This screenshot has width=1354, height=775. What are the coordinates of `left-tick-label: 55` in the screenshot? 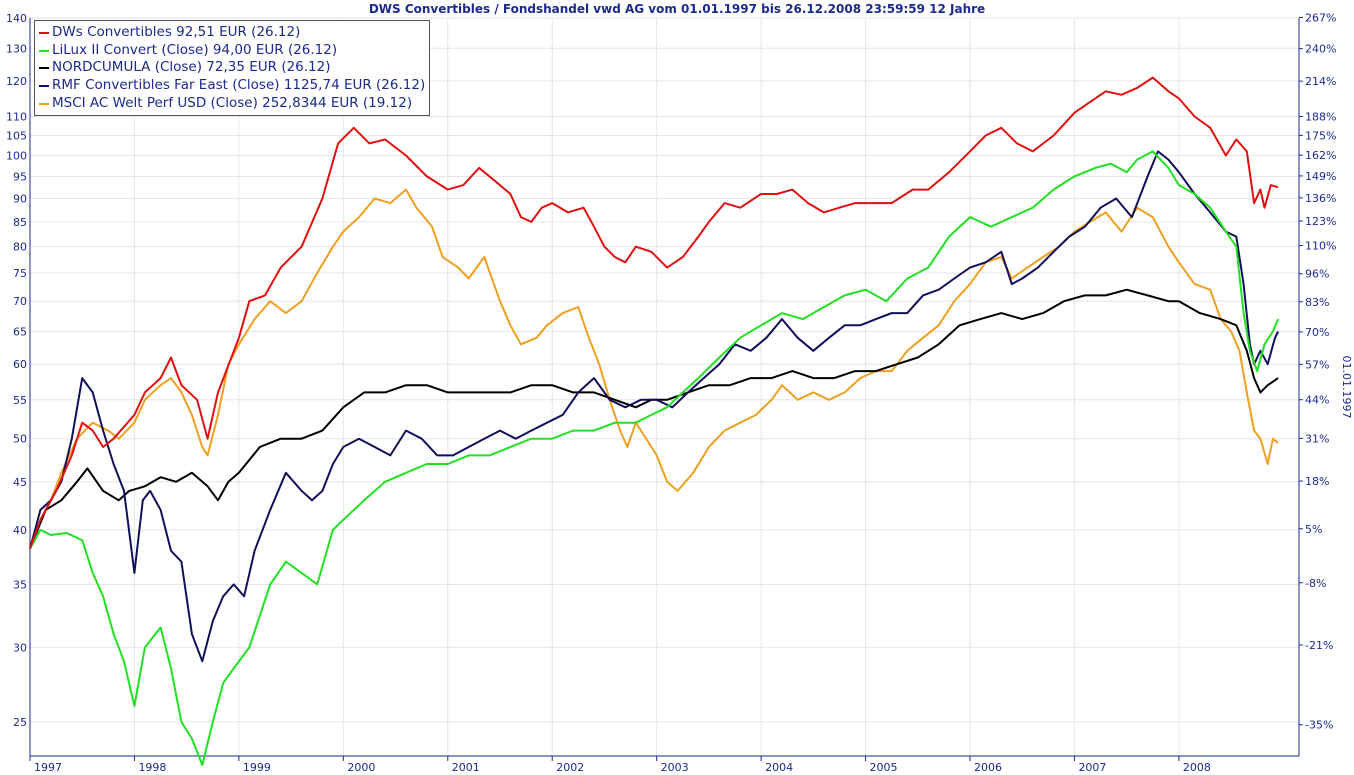 It's located at (20, 400).